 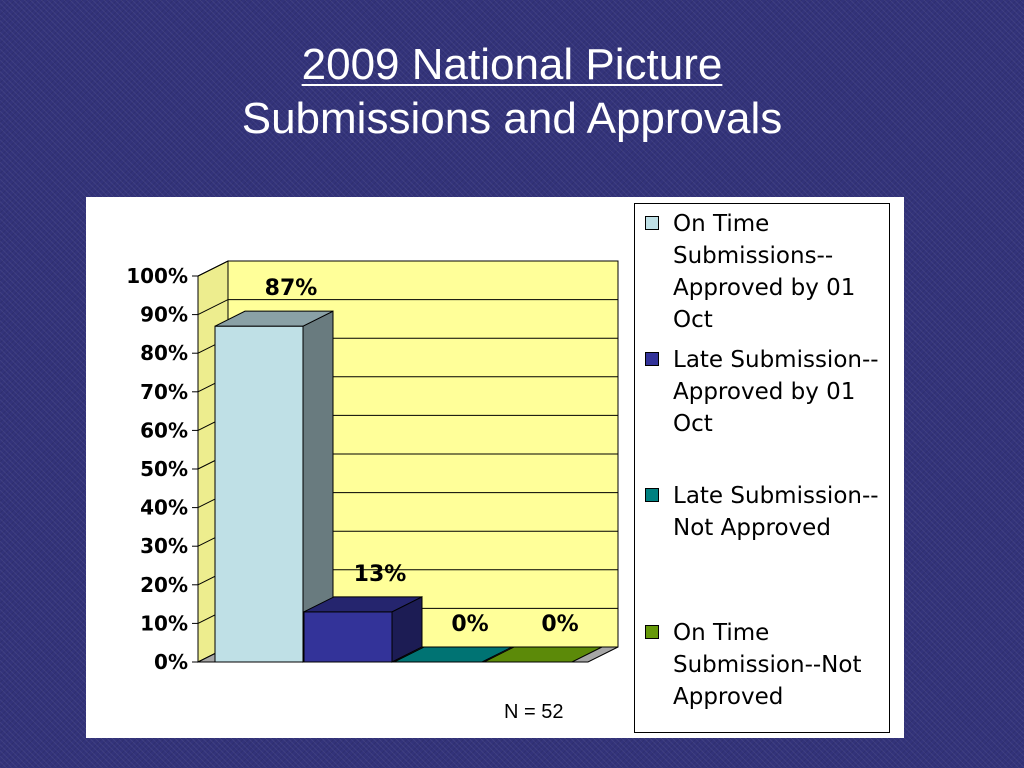 I want to click on y-tick-label: 100%, so click(x=157, y=276).